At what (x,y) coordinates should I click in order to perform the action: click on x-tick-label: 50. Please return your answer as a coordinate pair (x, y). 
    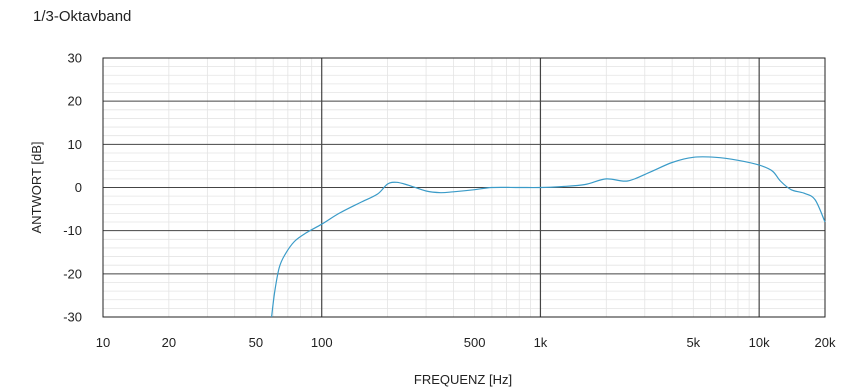
    Looking at the image, I should click on (256, 342).